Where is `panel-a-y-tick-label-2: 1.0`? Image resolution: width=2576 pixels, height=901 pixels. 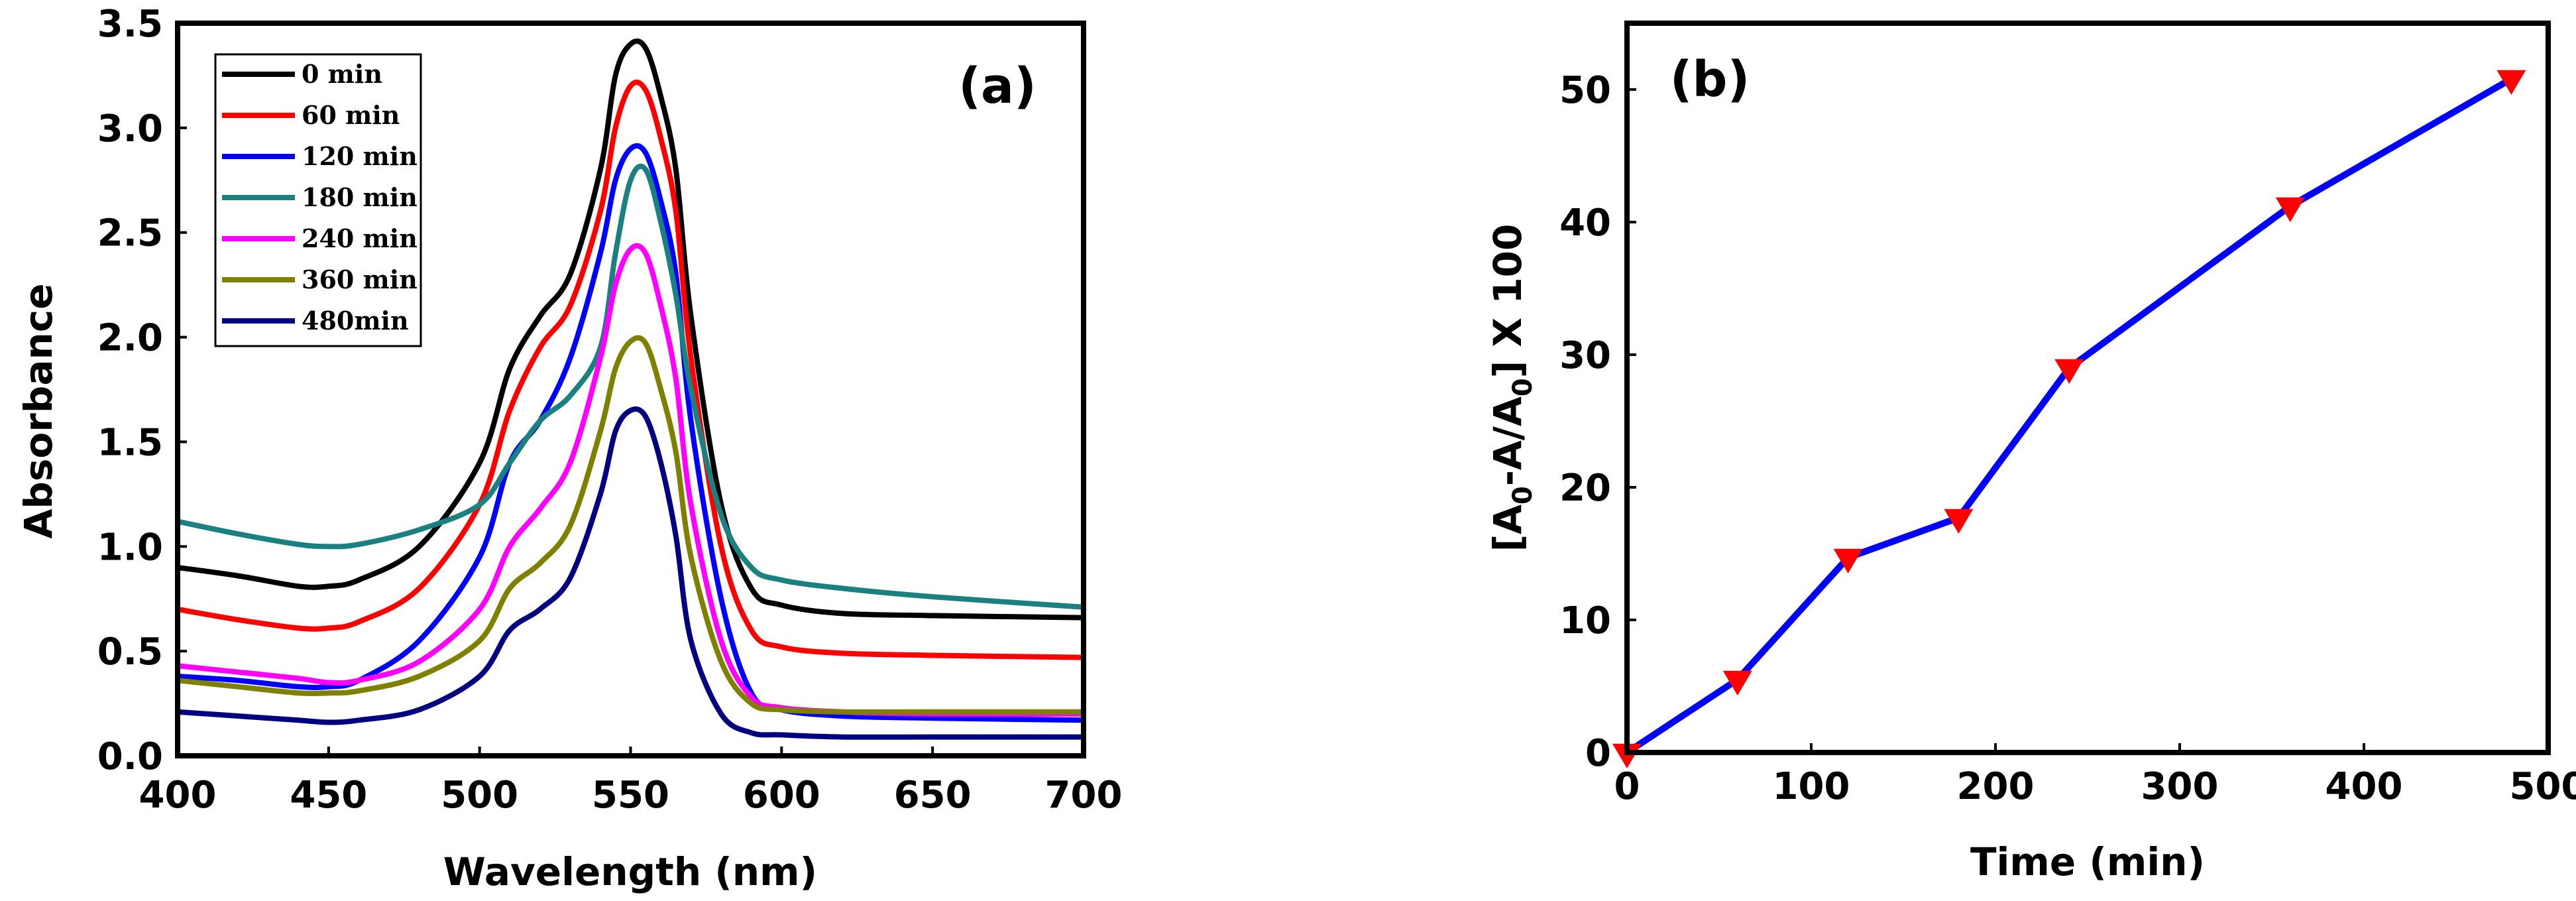 panel-a-y-tick-label-2: 1.0 is located at coordinates (130, 547).